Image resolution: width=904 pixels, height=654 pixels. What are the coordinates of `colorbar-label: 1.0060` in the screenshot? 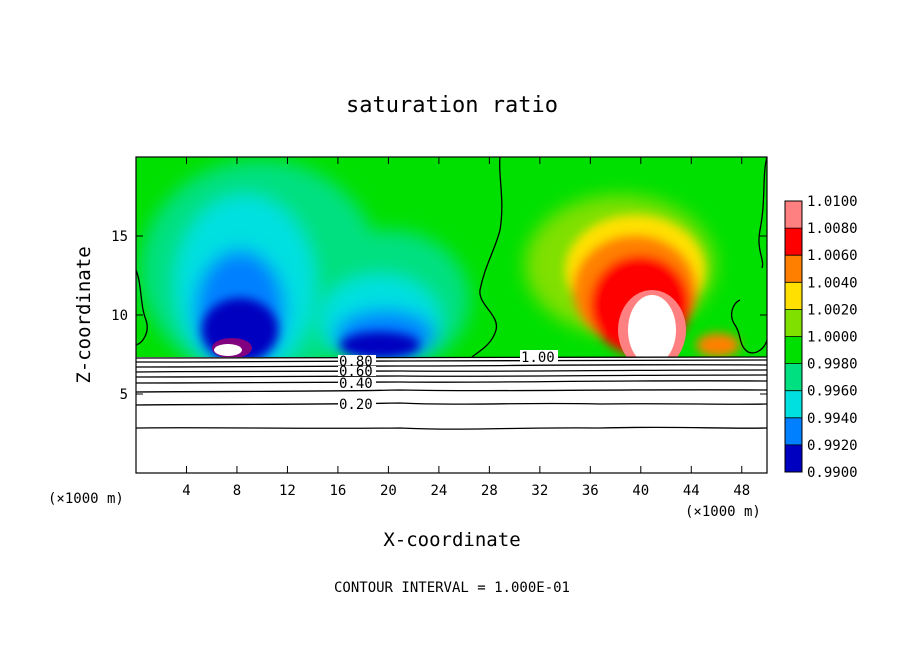 It's located at (832, 256).